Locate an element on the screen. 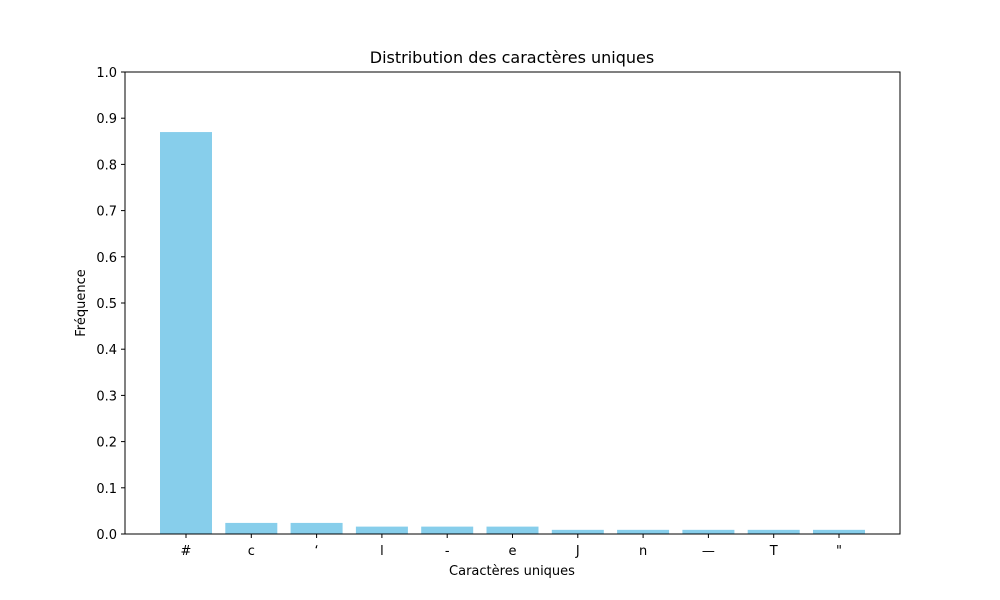 This screenshot has height=600, width=1000. x-tick-label-5: e is located at coordinates (513, 551).